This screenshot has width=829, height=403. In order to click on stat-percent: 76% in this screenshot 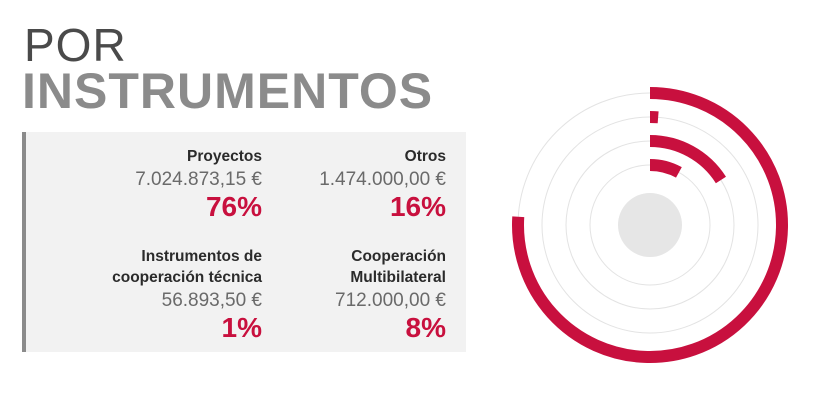, I will do `click(233, 206)`.